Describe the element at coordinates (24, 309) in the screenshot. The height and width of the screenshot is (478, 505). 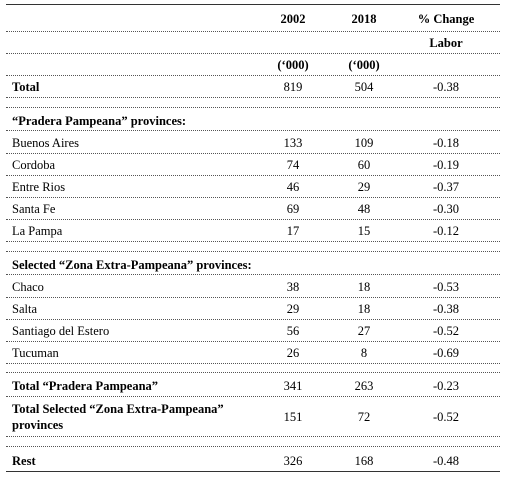
I see `table-row-label: Salta` at that location.